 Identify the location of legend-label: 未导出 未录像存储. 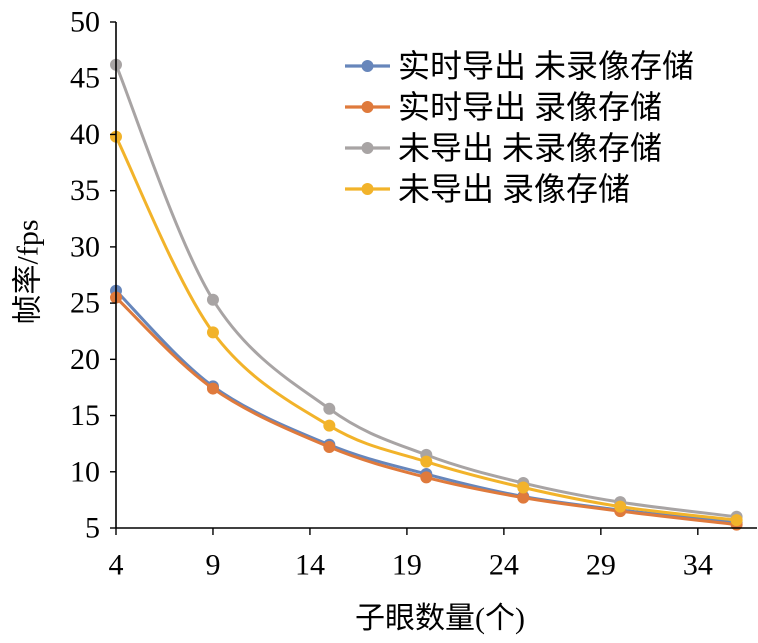
(530, 148).